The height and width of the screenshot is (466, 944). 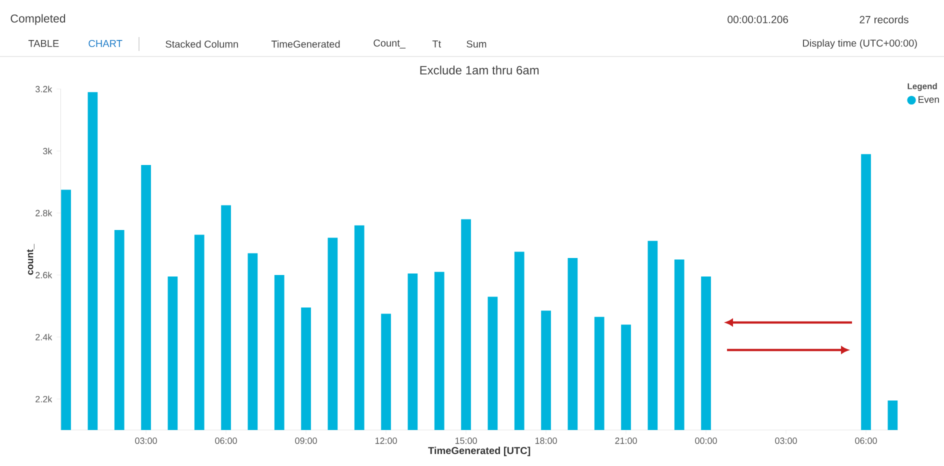 I want to click on x-tick-label: 15:00, so click(x=466, y=441).